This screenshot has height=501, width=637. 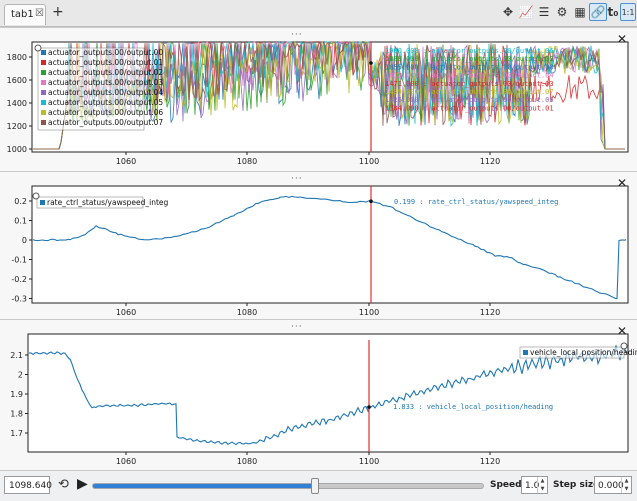 I want to click on list-icon: ☰, so click(x=544, y=12).